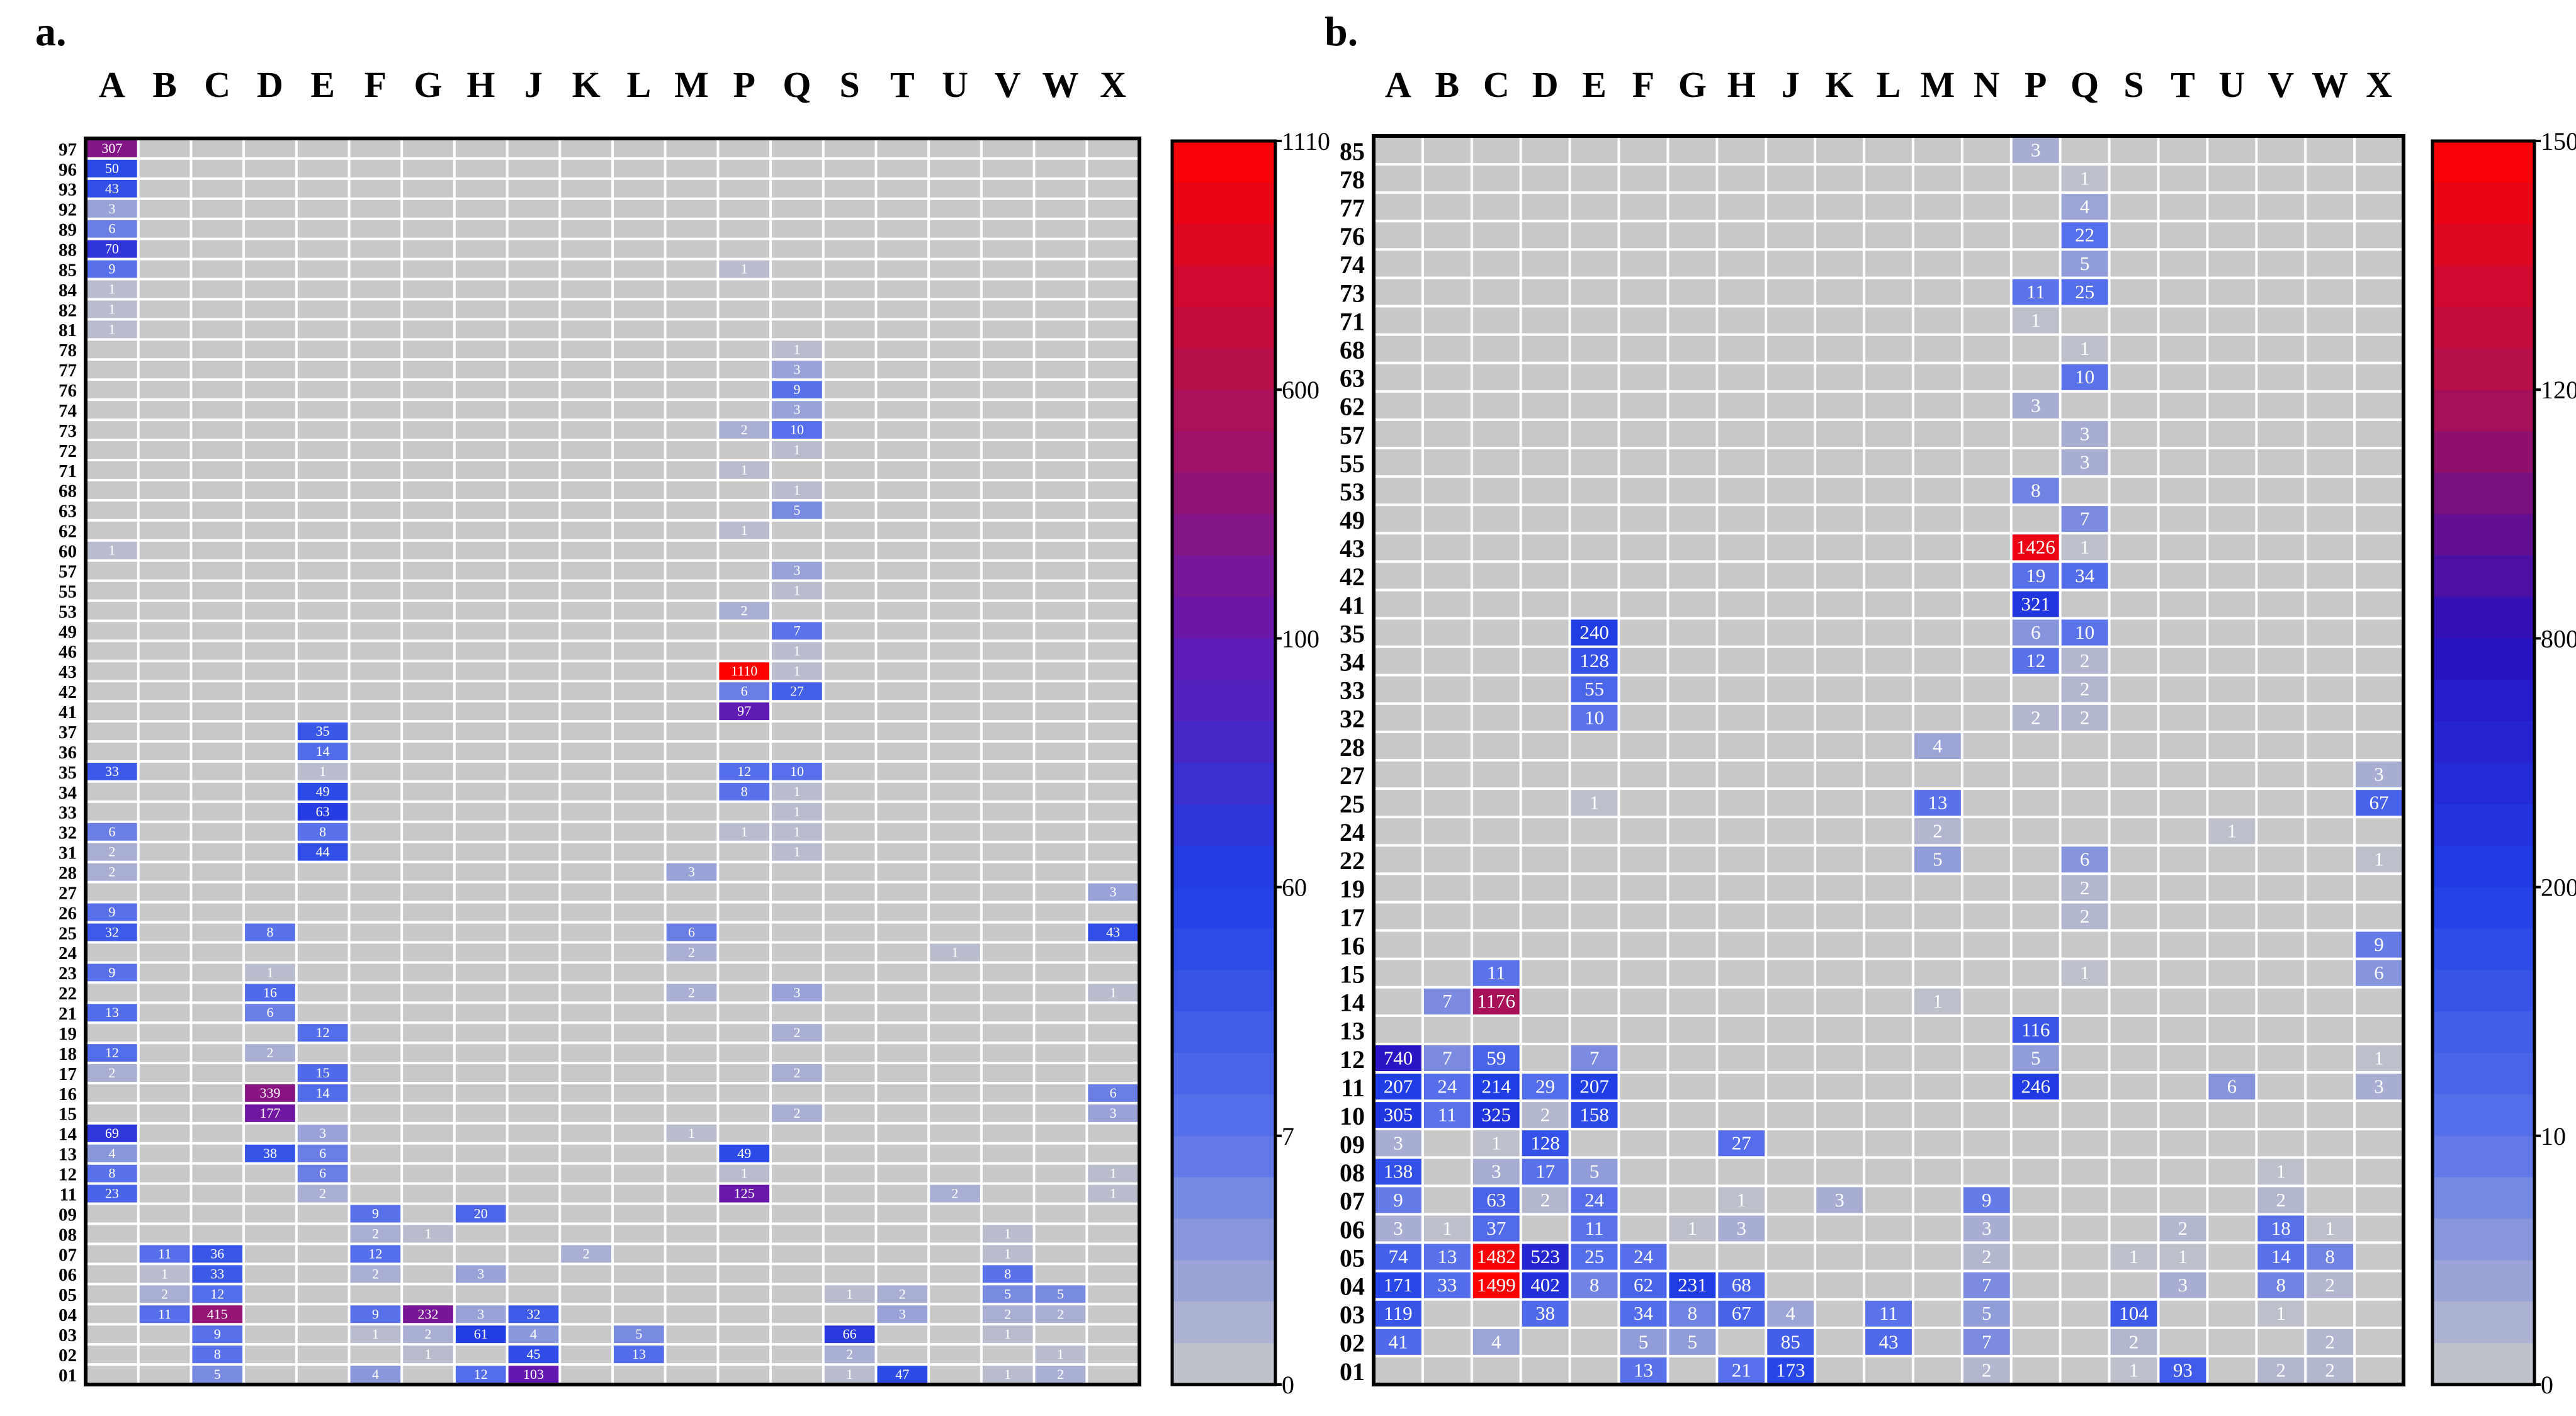  Describe the element at coordinates (270, 1153) in the screenshot. I see `cell-value-label: 38` at that location.